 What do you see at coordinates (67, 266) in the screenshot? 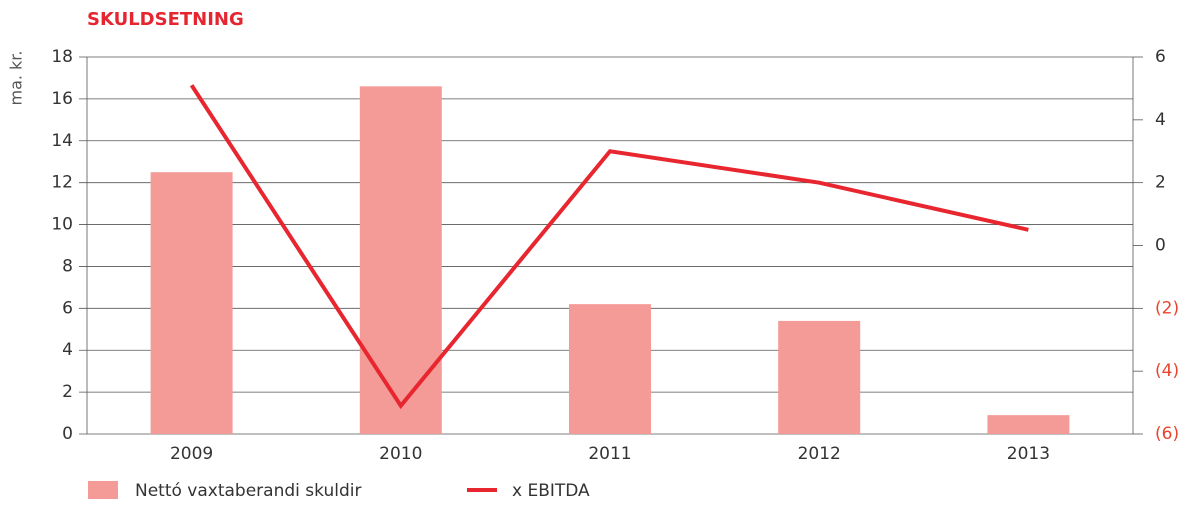
I see `y-tick-label: 8` at bounding box center [67, 266].